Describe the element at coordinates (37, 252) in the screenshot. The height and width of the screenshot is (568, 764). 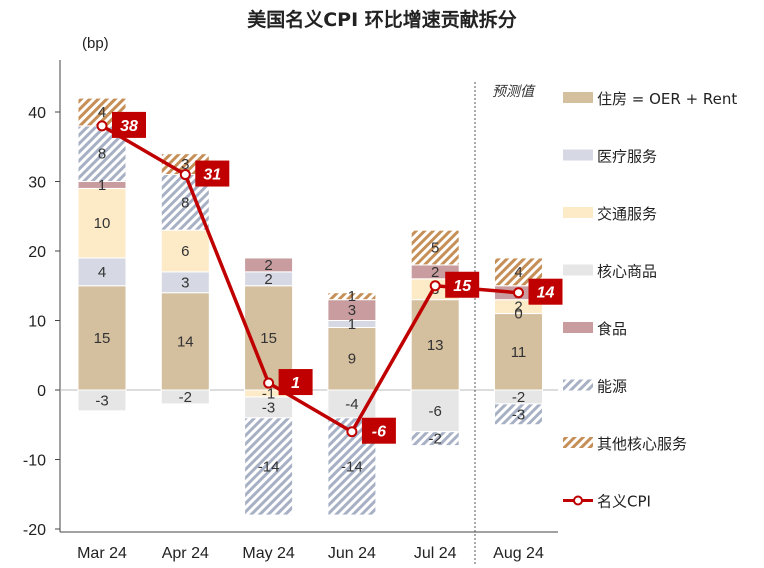
I see `y-tick-label: 20` at that location.